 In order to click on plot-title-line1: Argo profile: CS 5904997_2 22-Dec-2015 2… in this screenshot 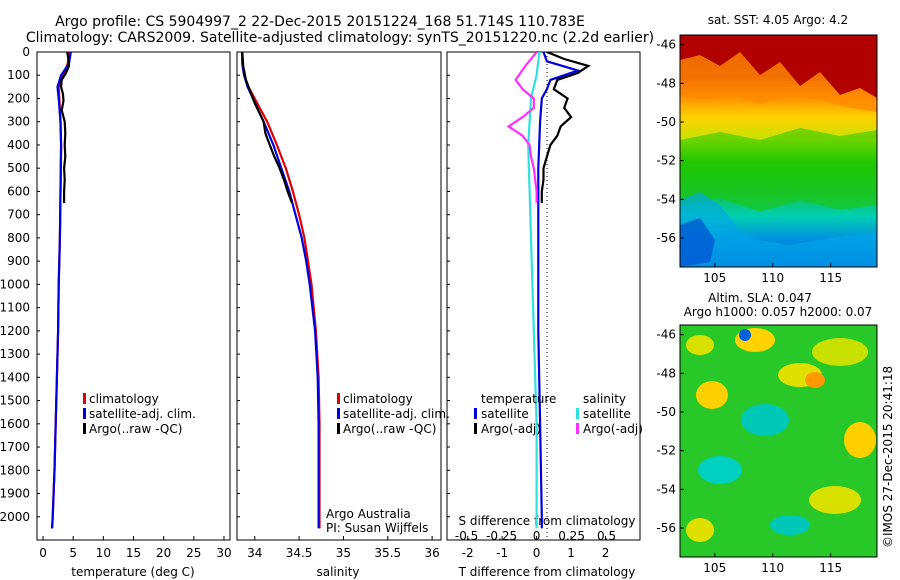, I will do `click(320, 22)`.